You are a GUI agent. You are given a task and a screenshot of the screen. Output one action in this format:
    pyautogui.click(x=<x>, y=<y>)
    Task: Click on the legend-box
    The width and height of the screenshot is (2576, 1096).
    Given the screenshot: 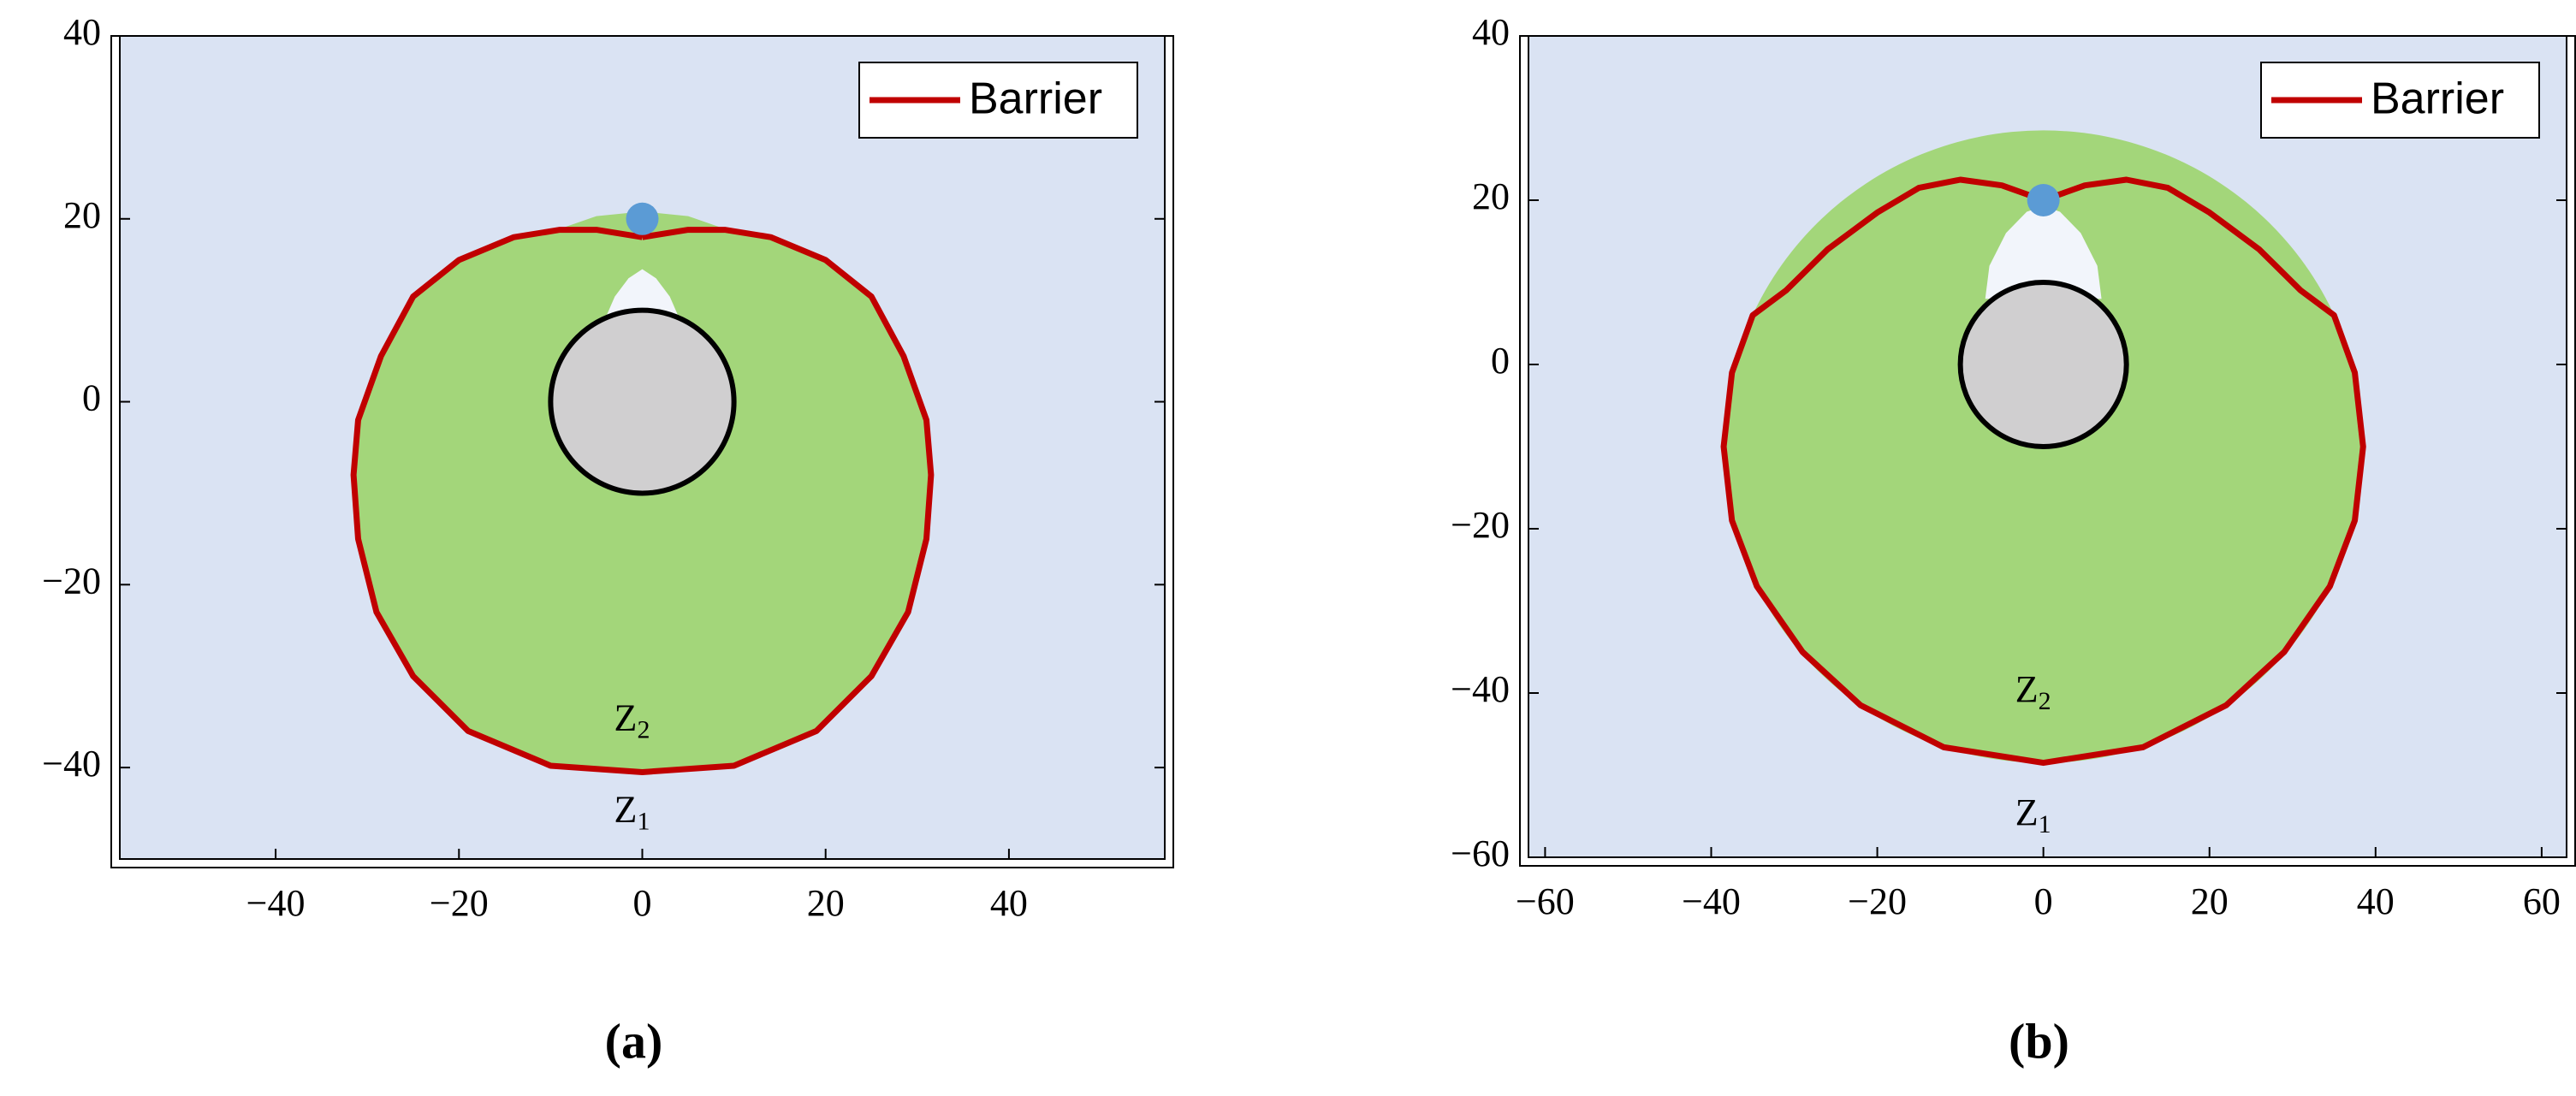 What is the action you would take?
    pyautogui.click(x=998, y=100)
    